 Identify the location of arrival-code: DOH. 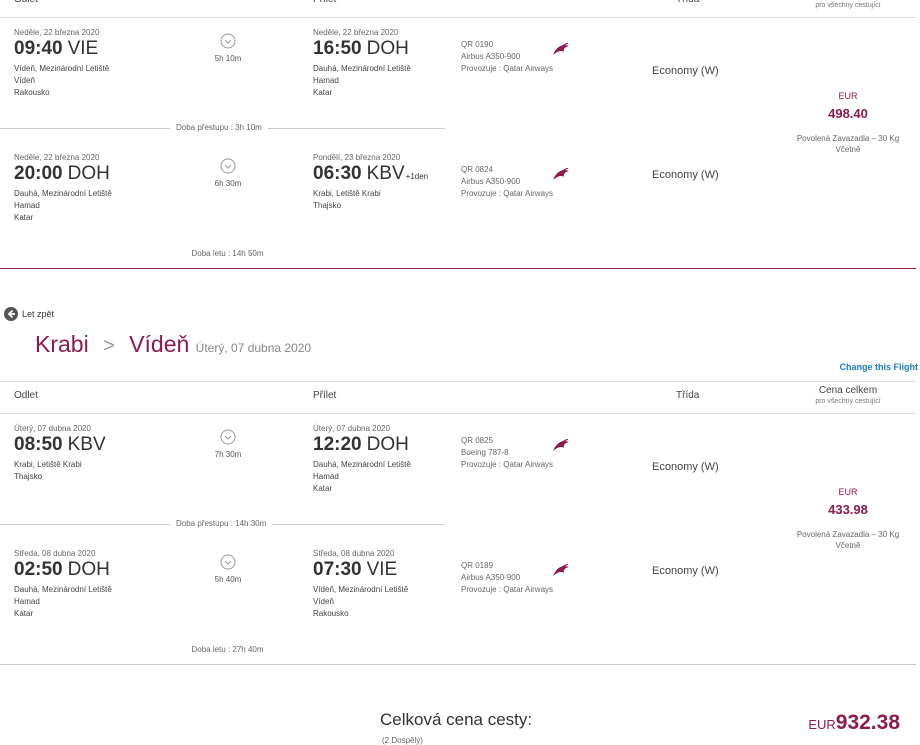
(387, 48).